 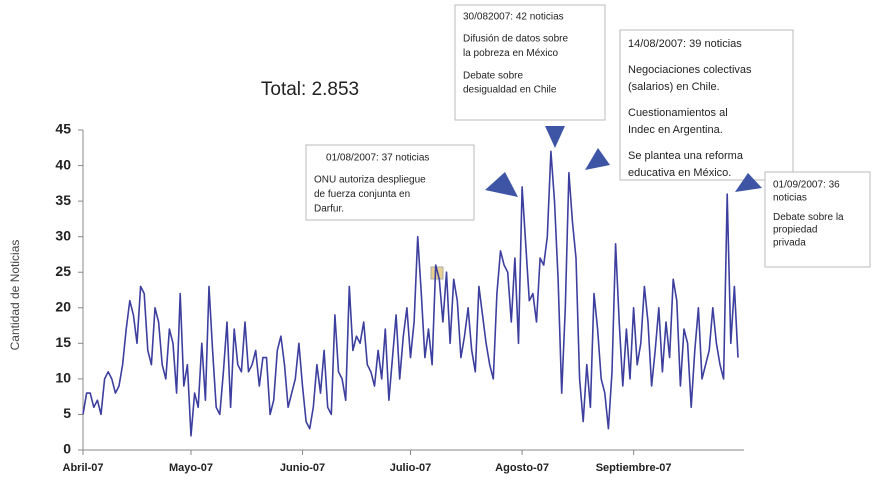 What do you see at coordinates (63, 129) in the screenshot?
I see `y-tick-label: 45` at bounding box center [63, 129].